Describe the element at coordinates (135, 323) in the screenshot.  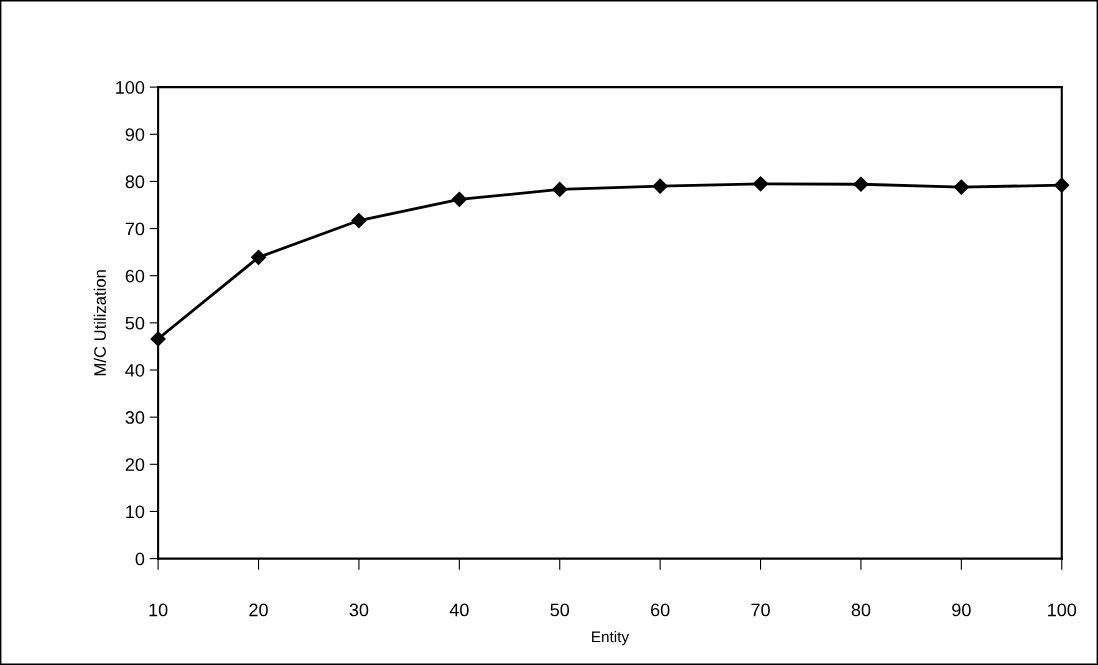
I see `y-tick-label: 50` at that location.